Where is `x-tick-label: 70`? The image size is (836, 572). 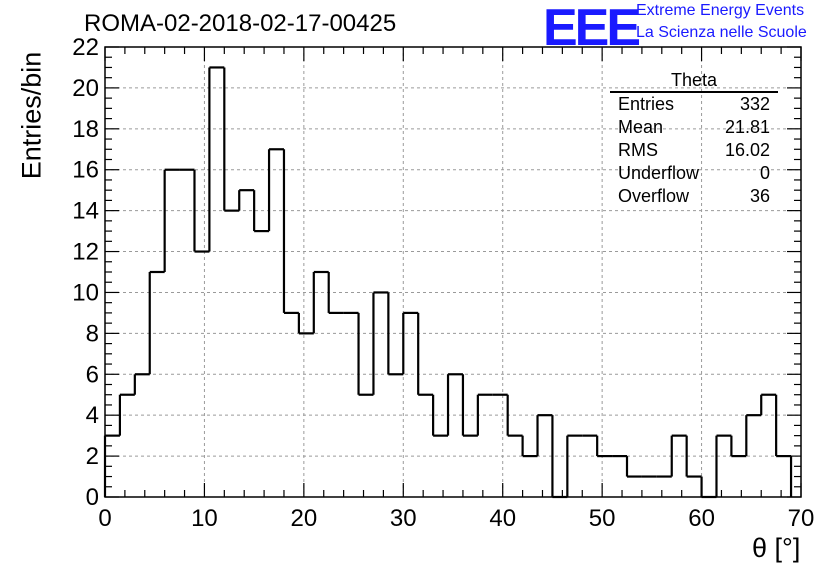 x-tick-label: 70 is located at coordinates (801, 518).